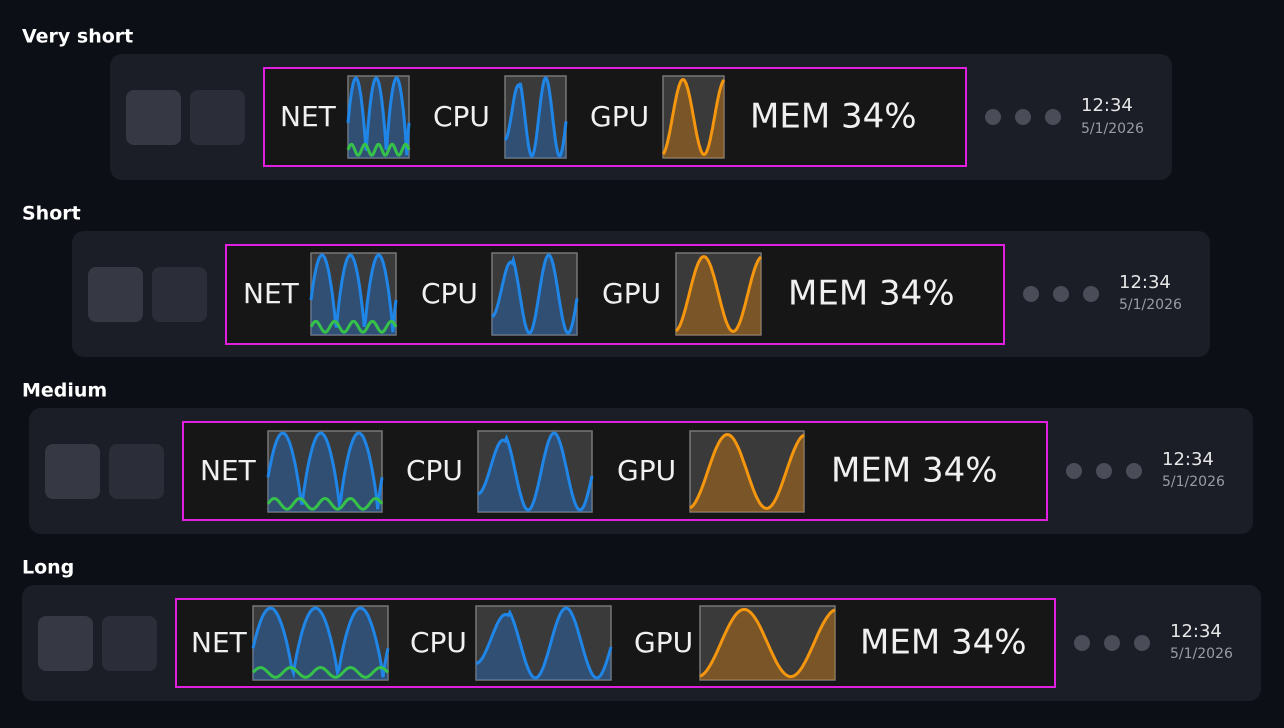 Image resolution: width=1284 pixels, height=728 pixels. What do you see at coordinates (51, 214) in the screenshot?
I see `row-title: Short` at bounding box center [51, 214].